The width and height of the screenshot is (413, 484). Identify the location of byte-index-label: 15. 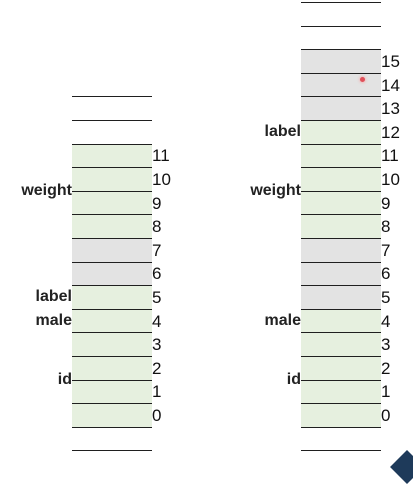
(390, 61).